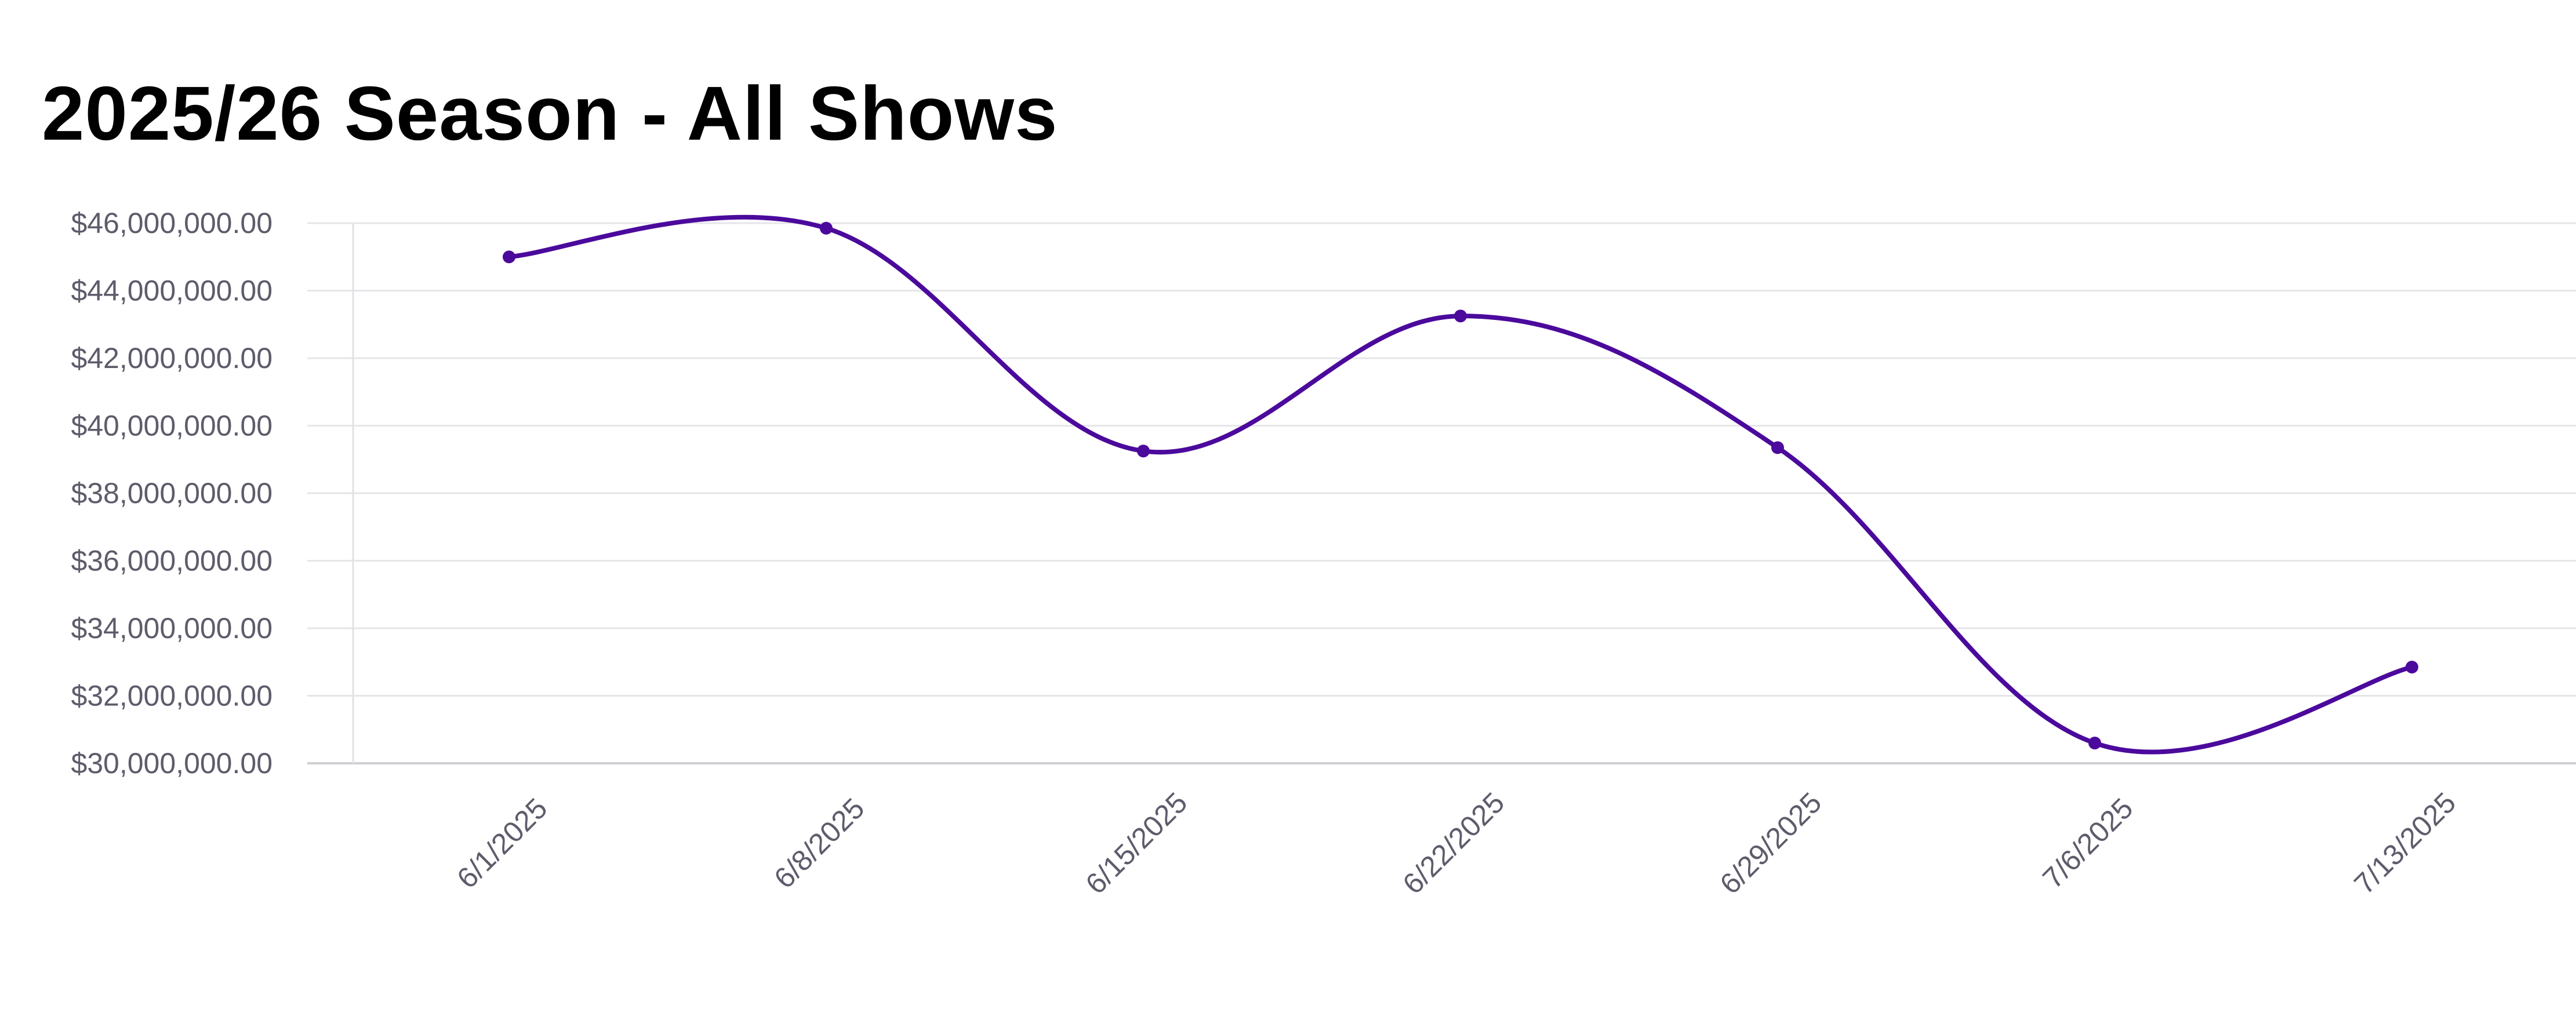 The image size is (2576, 1016). I want to click on x-tick-label: 6/1/2025, so click(501, 843).